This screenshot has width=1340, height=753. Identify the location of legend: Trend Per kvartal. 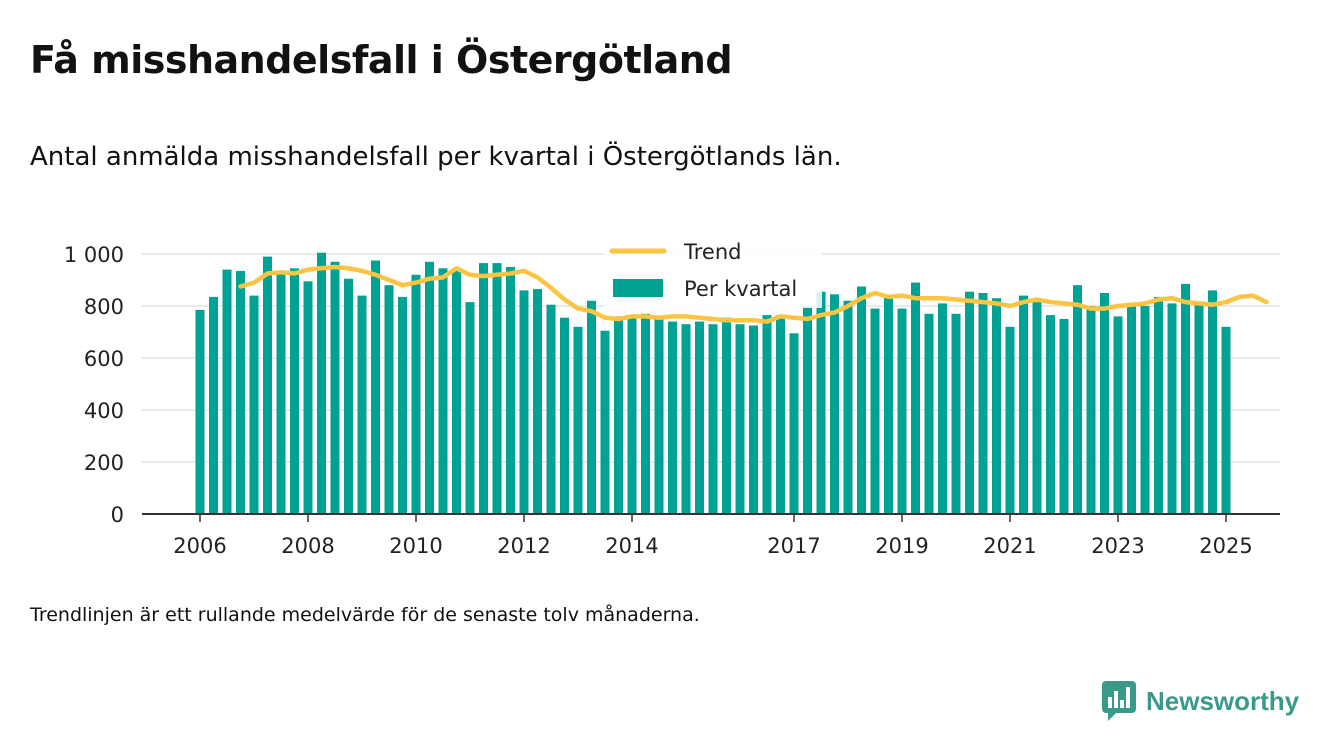
(713, 273).